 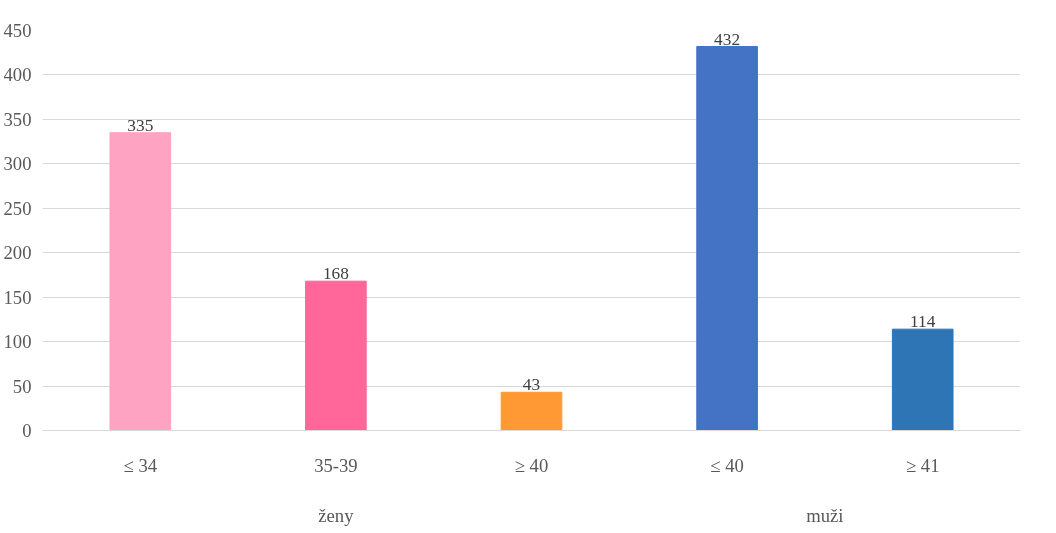 I want to click on x-tick-label: ≥ 40, so click(x=531, y=465).